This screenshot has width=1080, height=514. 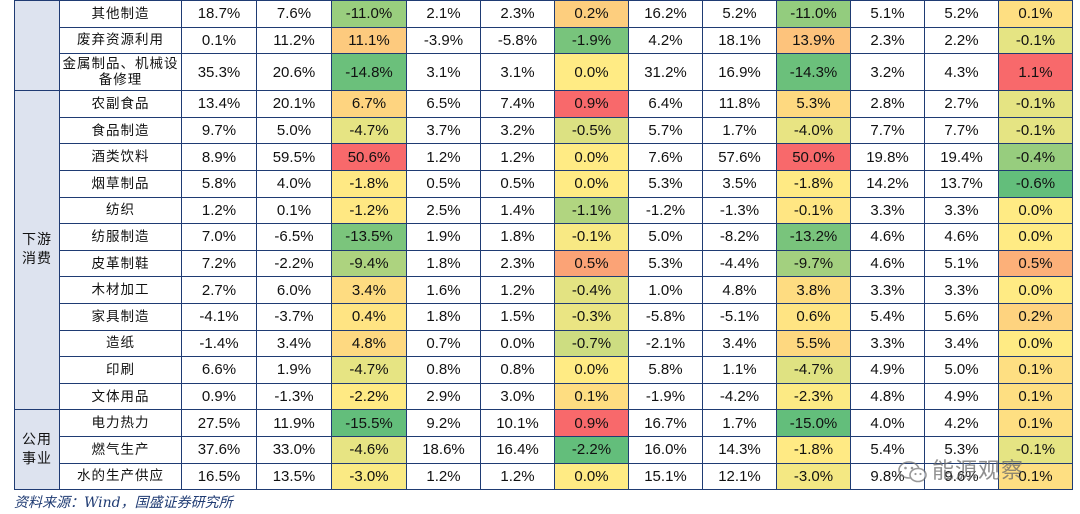 I want to click on value-cell: 0.5%, so click(x=443, y=183).